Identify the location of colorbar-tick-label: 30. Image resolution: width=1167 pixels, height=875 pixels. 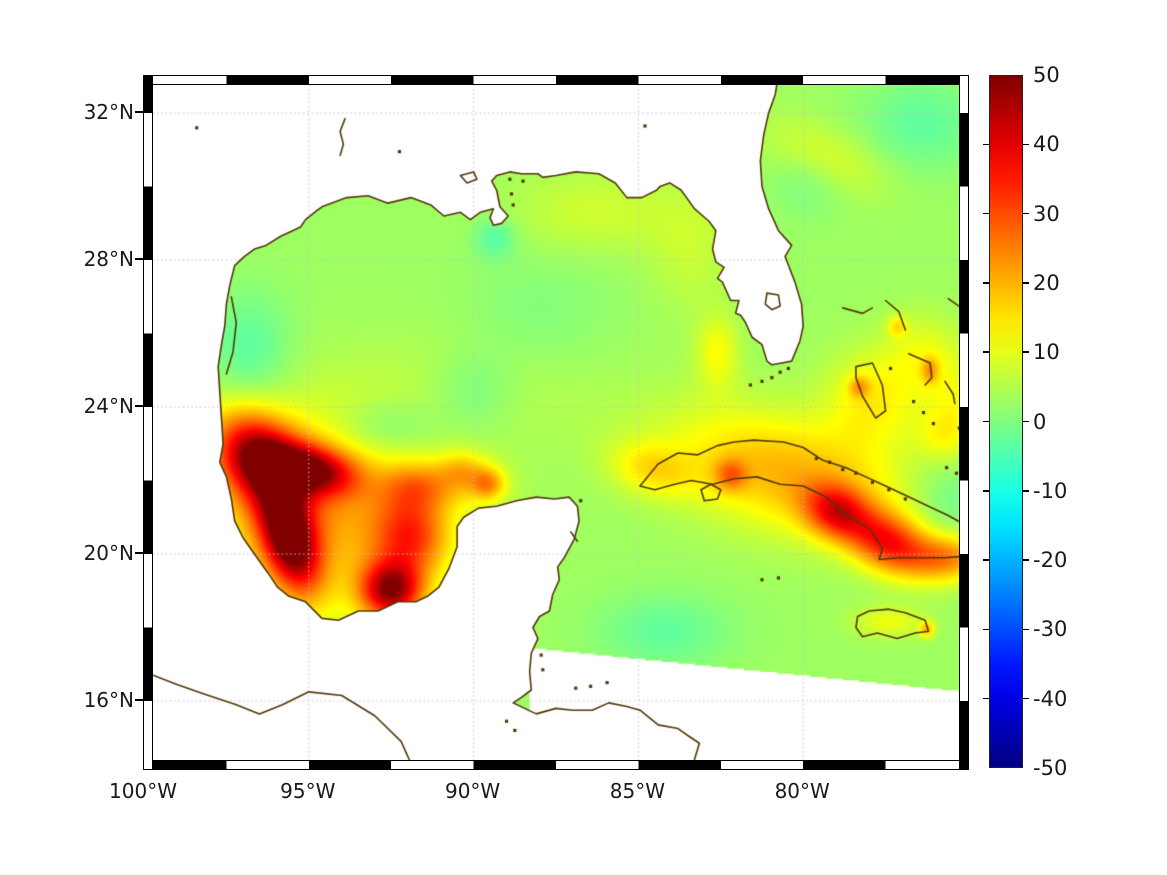
(1046, 213).